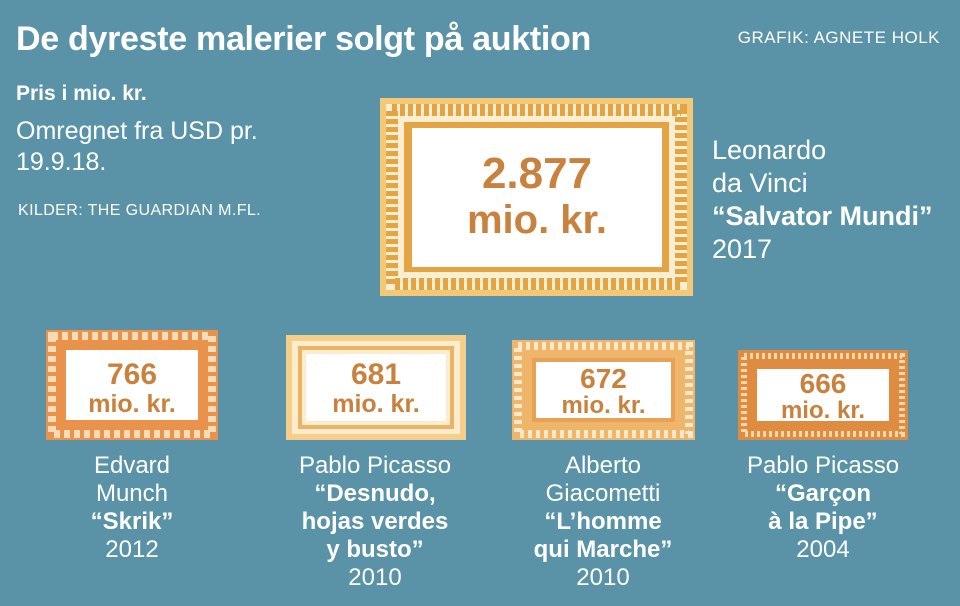  I want to click on frame-lhomme, so click(603, 390).